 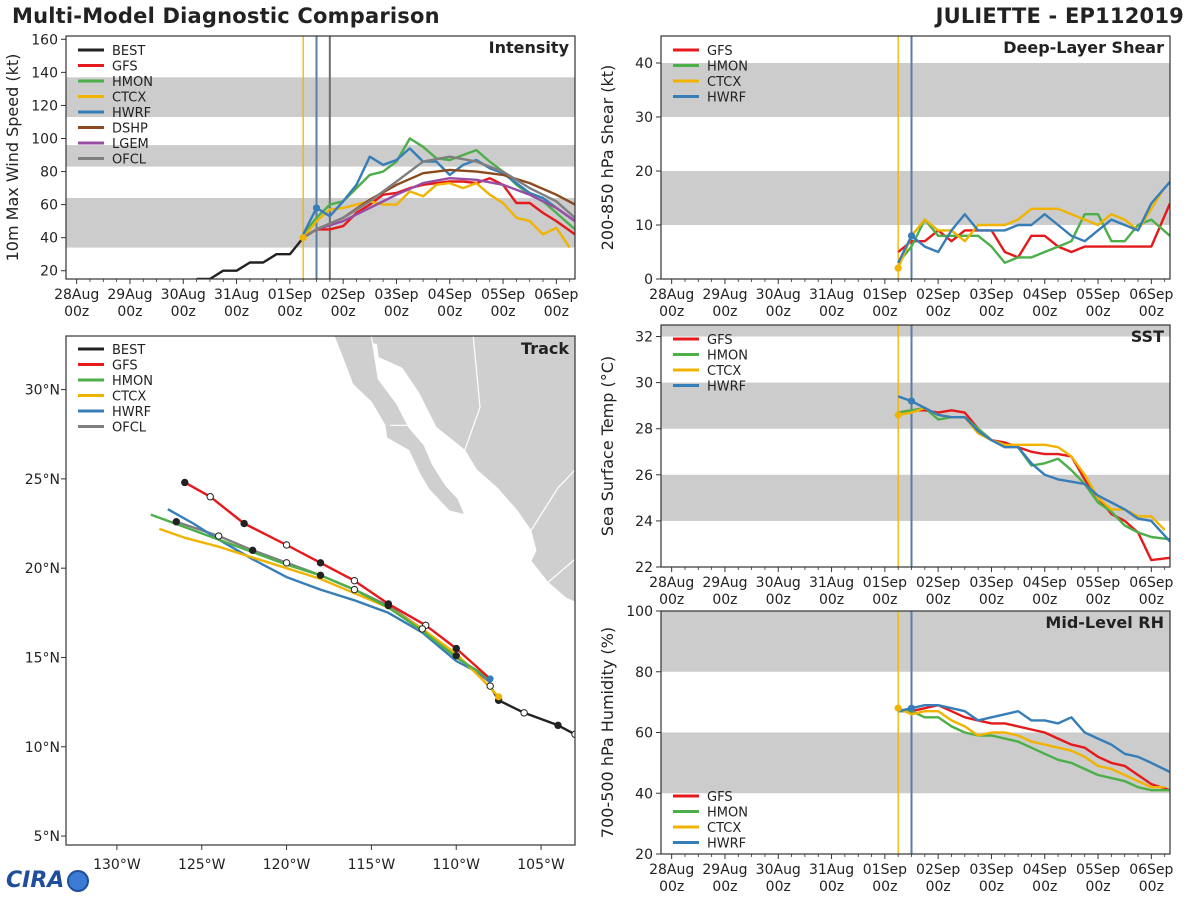 I want to click on series-line-gfs, so click(x=1033, y=230).